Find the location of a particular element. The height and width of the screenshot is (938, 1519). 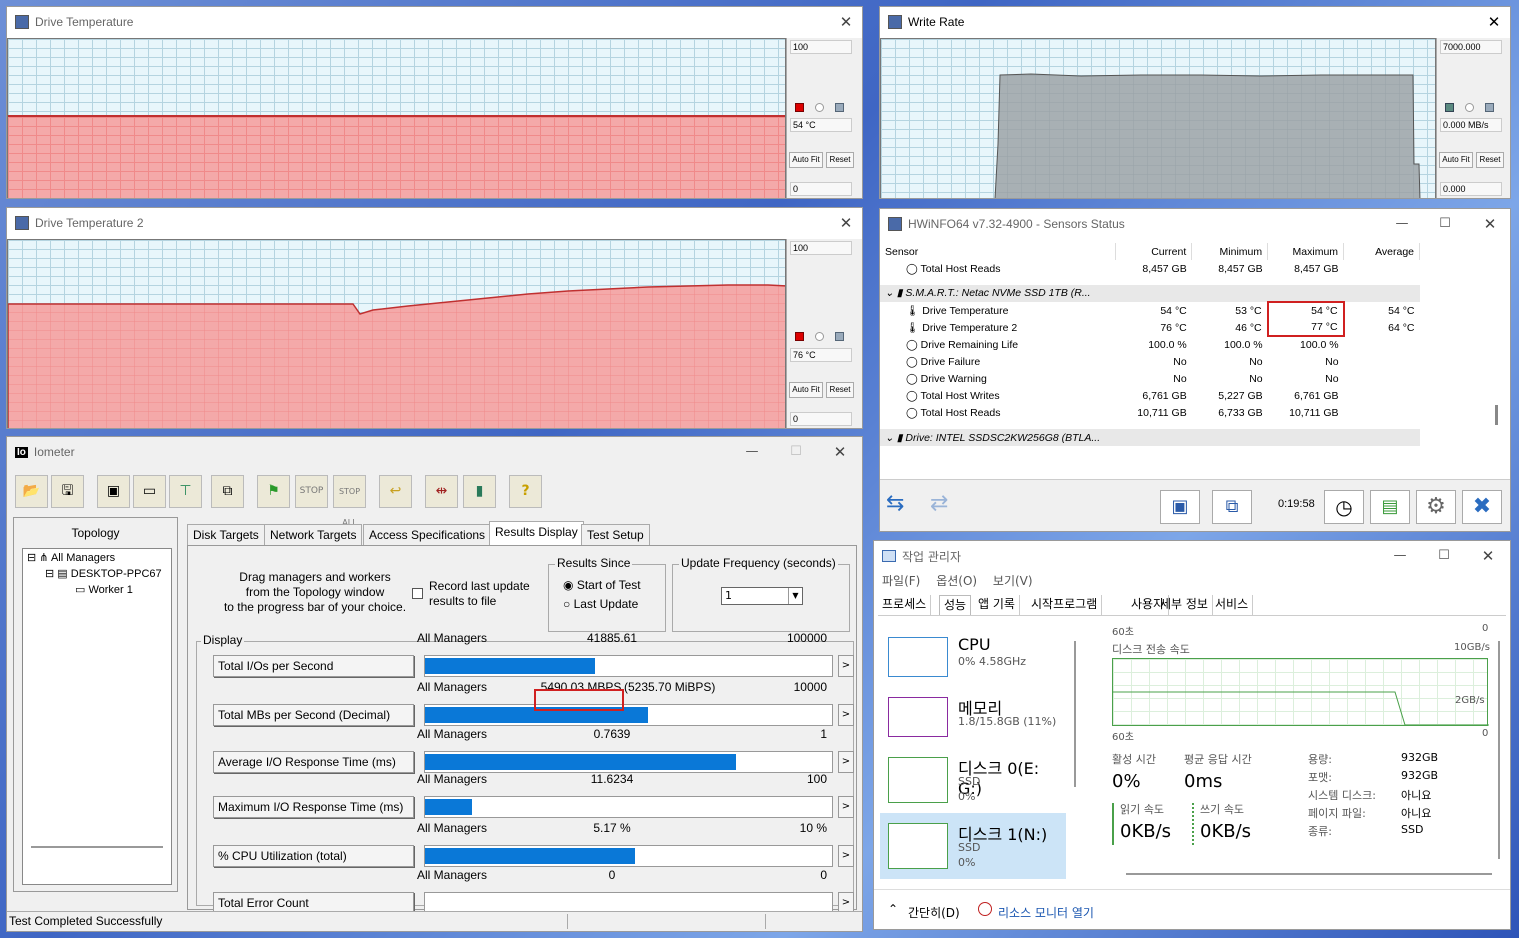

menu-view: 보기(V) is located at coordinates (1012, 581).